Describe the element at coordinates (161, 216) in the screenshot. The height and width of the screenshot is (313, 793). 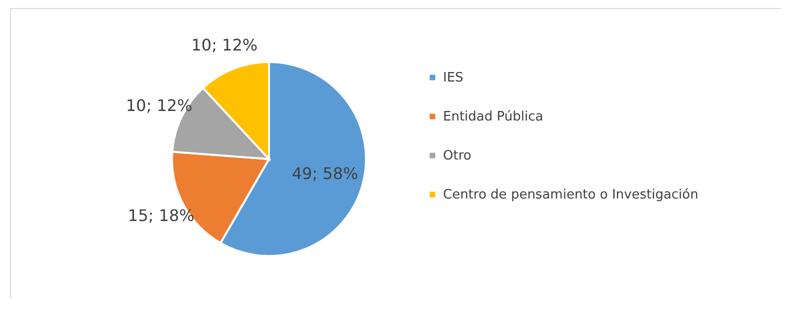
I see `data-label: 15; 18%` at that location.